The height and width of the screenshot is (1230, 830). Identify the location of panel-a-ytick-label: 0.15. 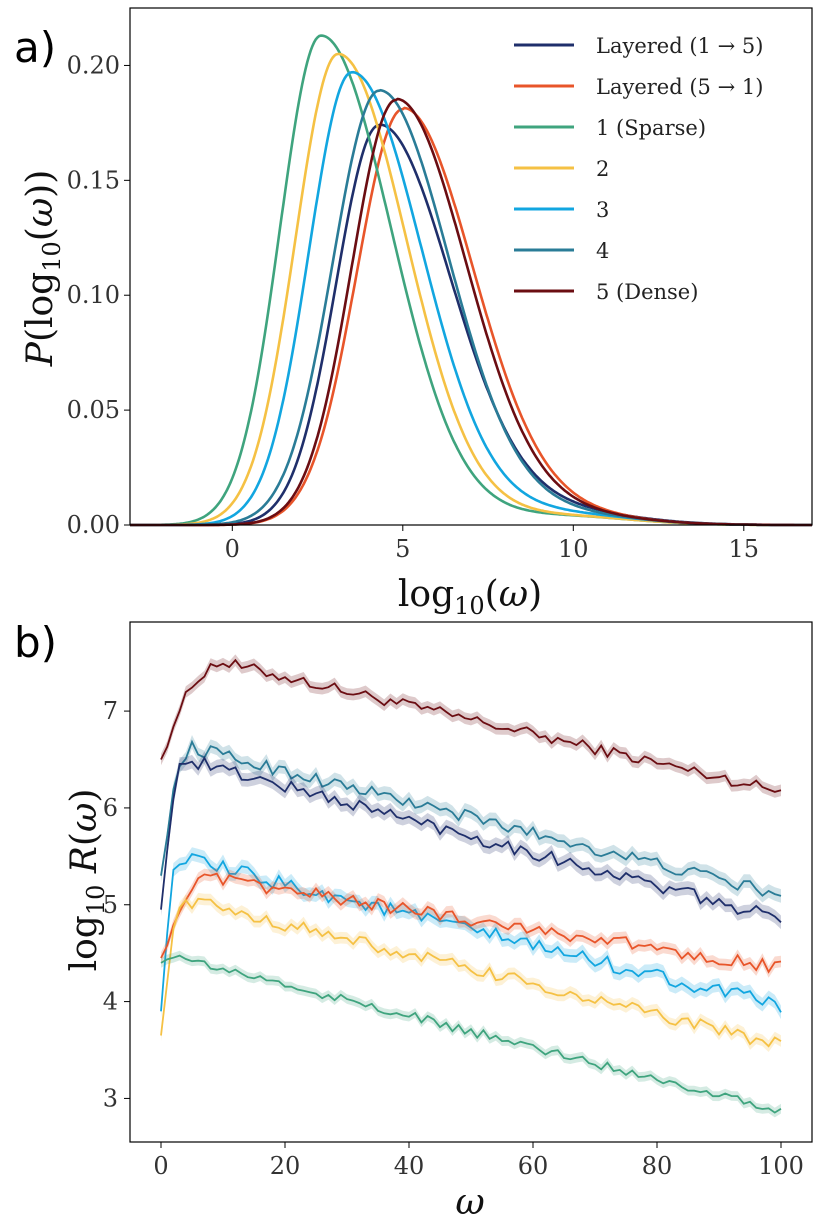
(93, 180).